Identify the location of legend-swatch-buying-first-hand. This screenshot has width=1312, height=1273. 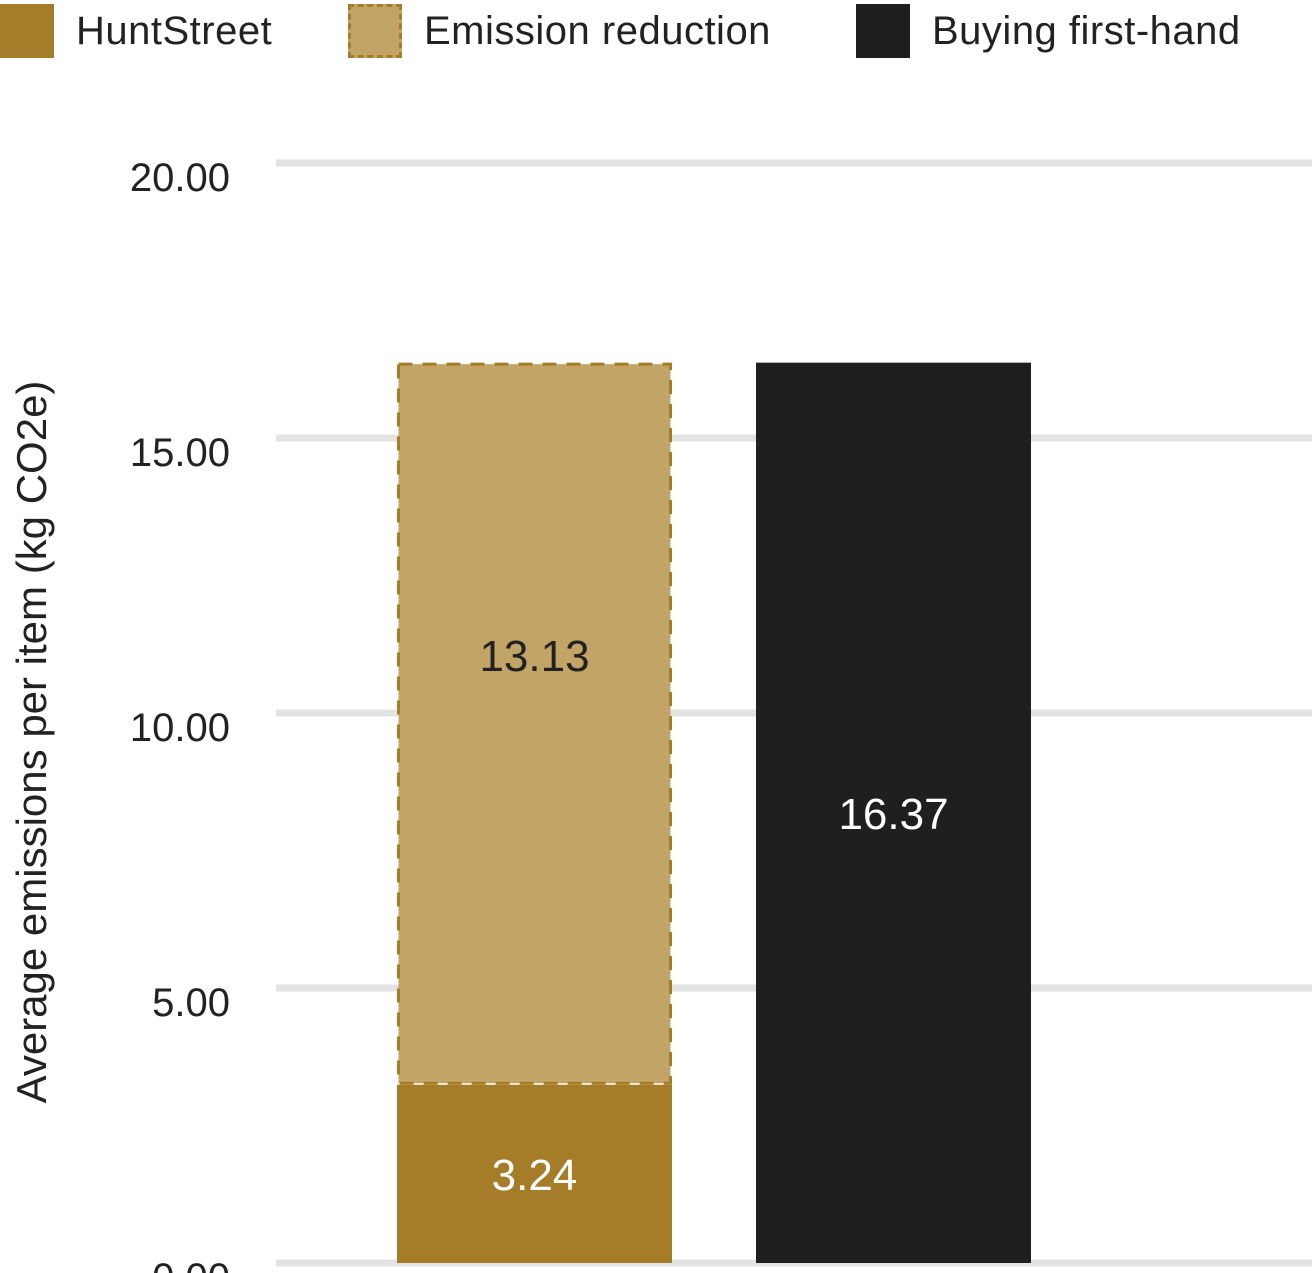
(883, 31).